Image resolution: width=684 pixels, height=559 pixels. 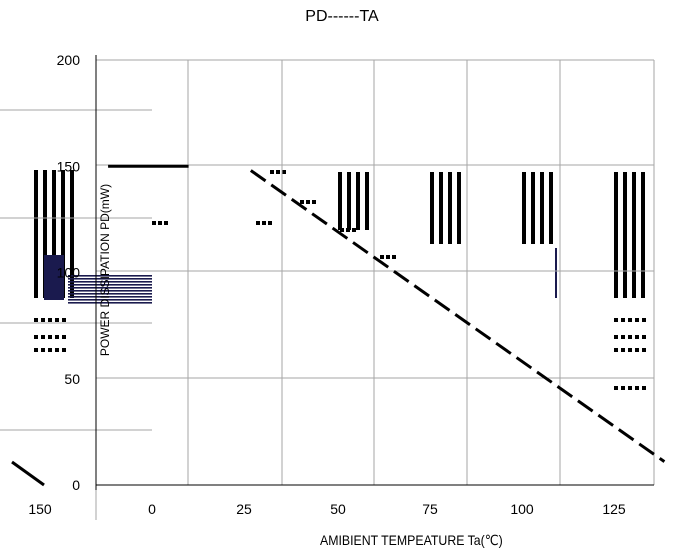 What do you see at coordinates (72, 379) in the screenshot?
I see `y-tick-label: 50` at bounding box center [72, 379].